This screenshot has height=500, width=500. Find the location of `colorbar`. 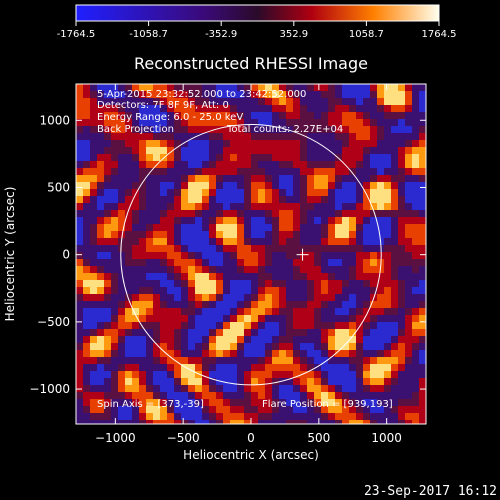

colorbar is located at coordinates (257, 13).